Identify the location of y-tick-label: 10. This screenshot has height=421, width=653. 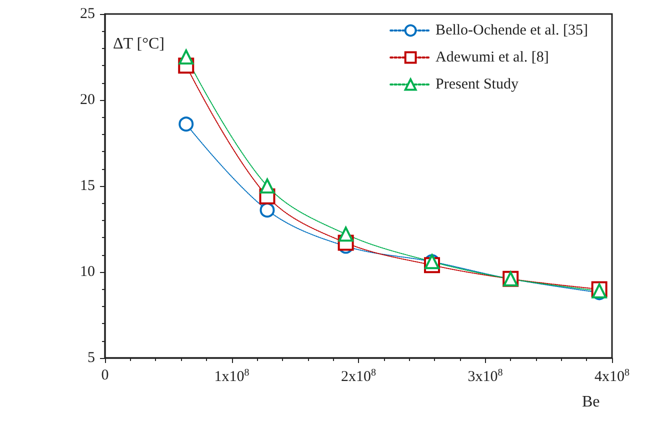
(87, 272).